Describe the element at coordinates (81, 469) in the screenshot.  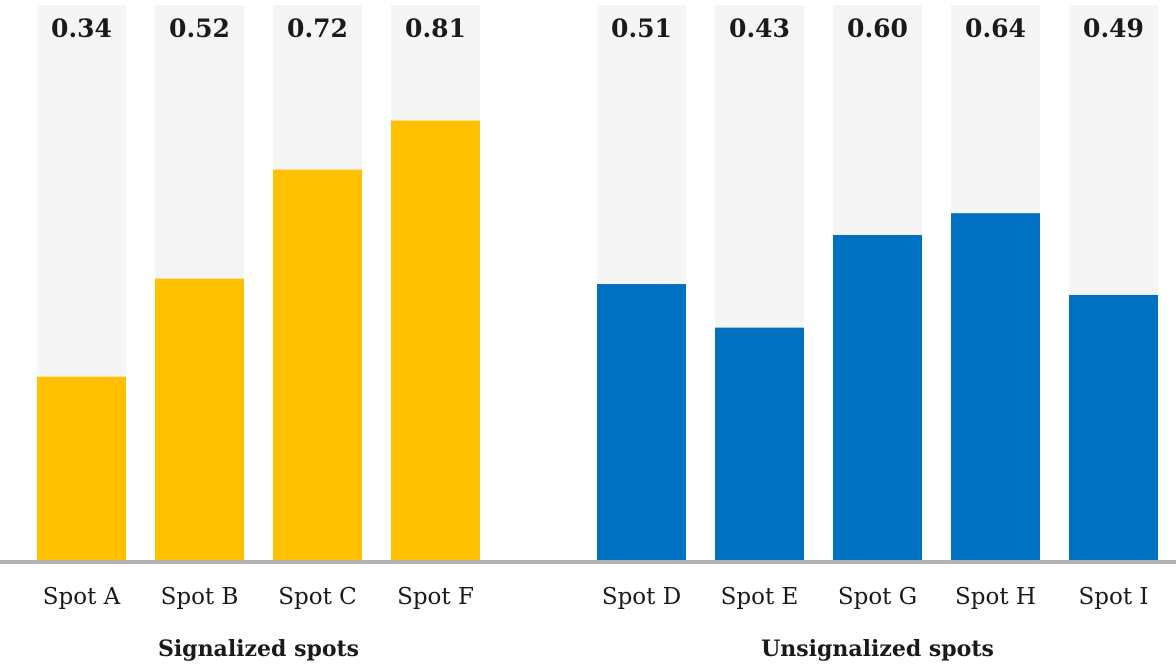
I see `bar-spot-a` at that location.